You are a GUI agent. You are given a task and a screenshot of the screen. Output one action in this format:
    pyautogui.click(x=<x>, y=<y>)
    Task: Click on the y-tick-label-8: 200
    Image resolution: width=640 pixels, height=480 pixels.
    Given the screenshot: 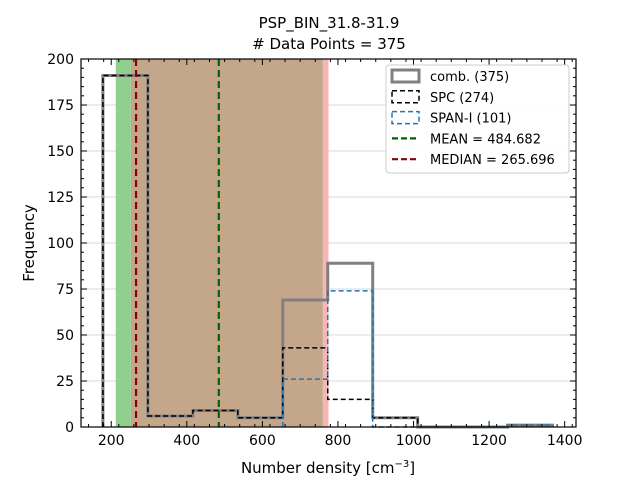 What is the action you would take?
    pyautogui.click(x=60, y=60)
    